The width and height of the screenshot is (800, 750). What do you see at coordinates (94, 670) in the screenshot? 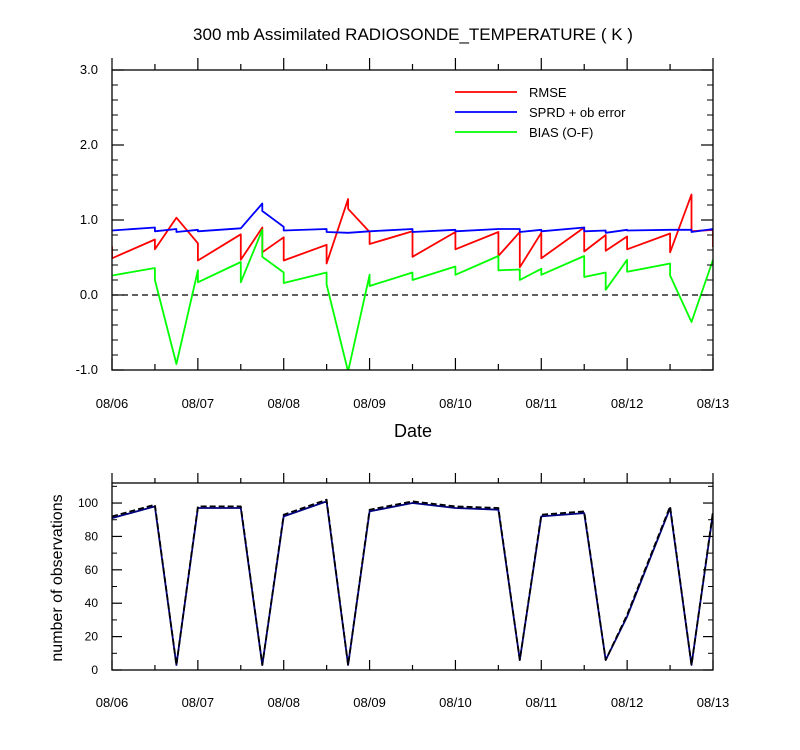
I see `y-tick-label: 0` at bounding box center [94, 670].